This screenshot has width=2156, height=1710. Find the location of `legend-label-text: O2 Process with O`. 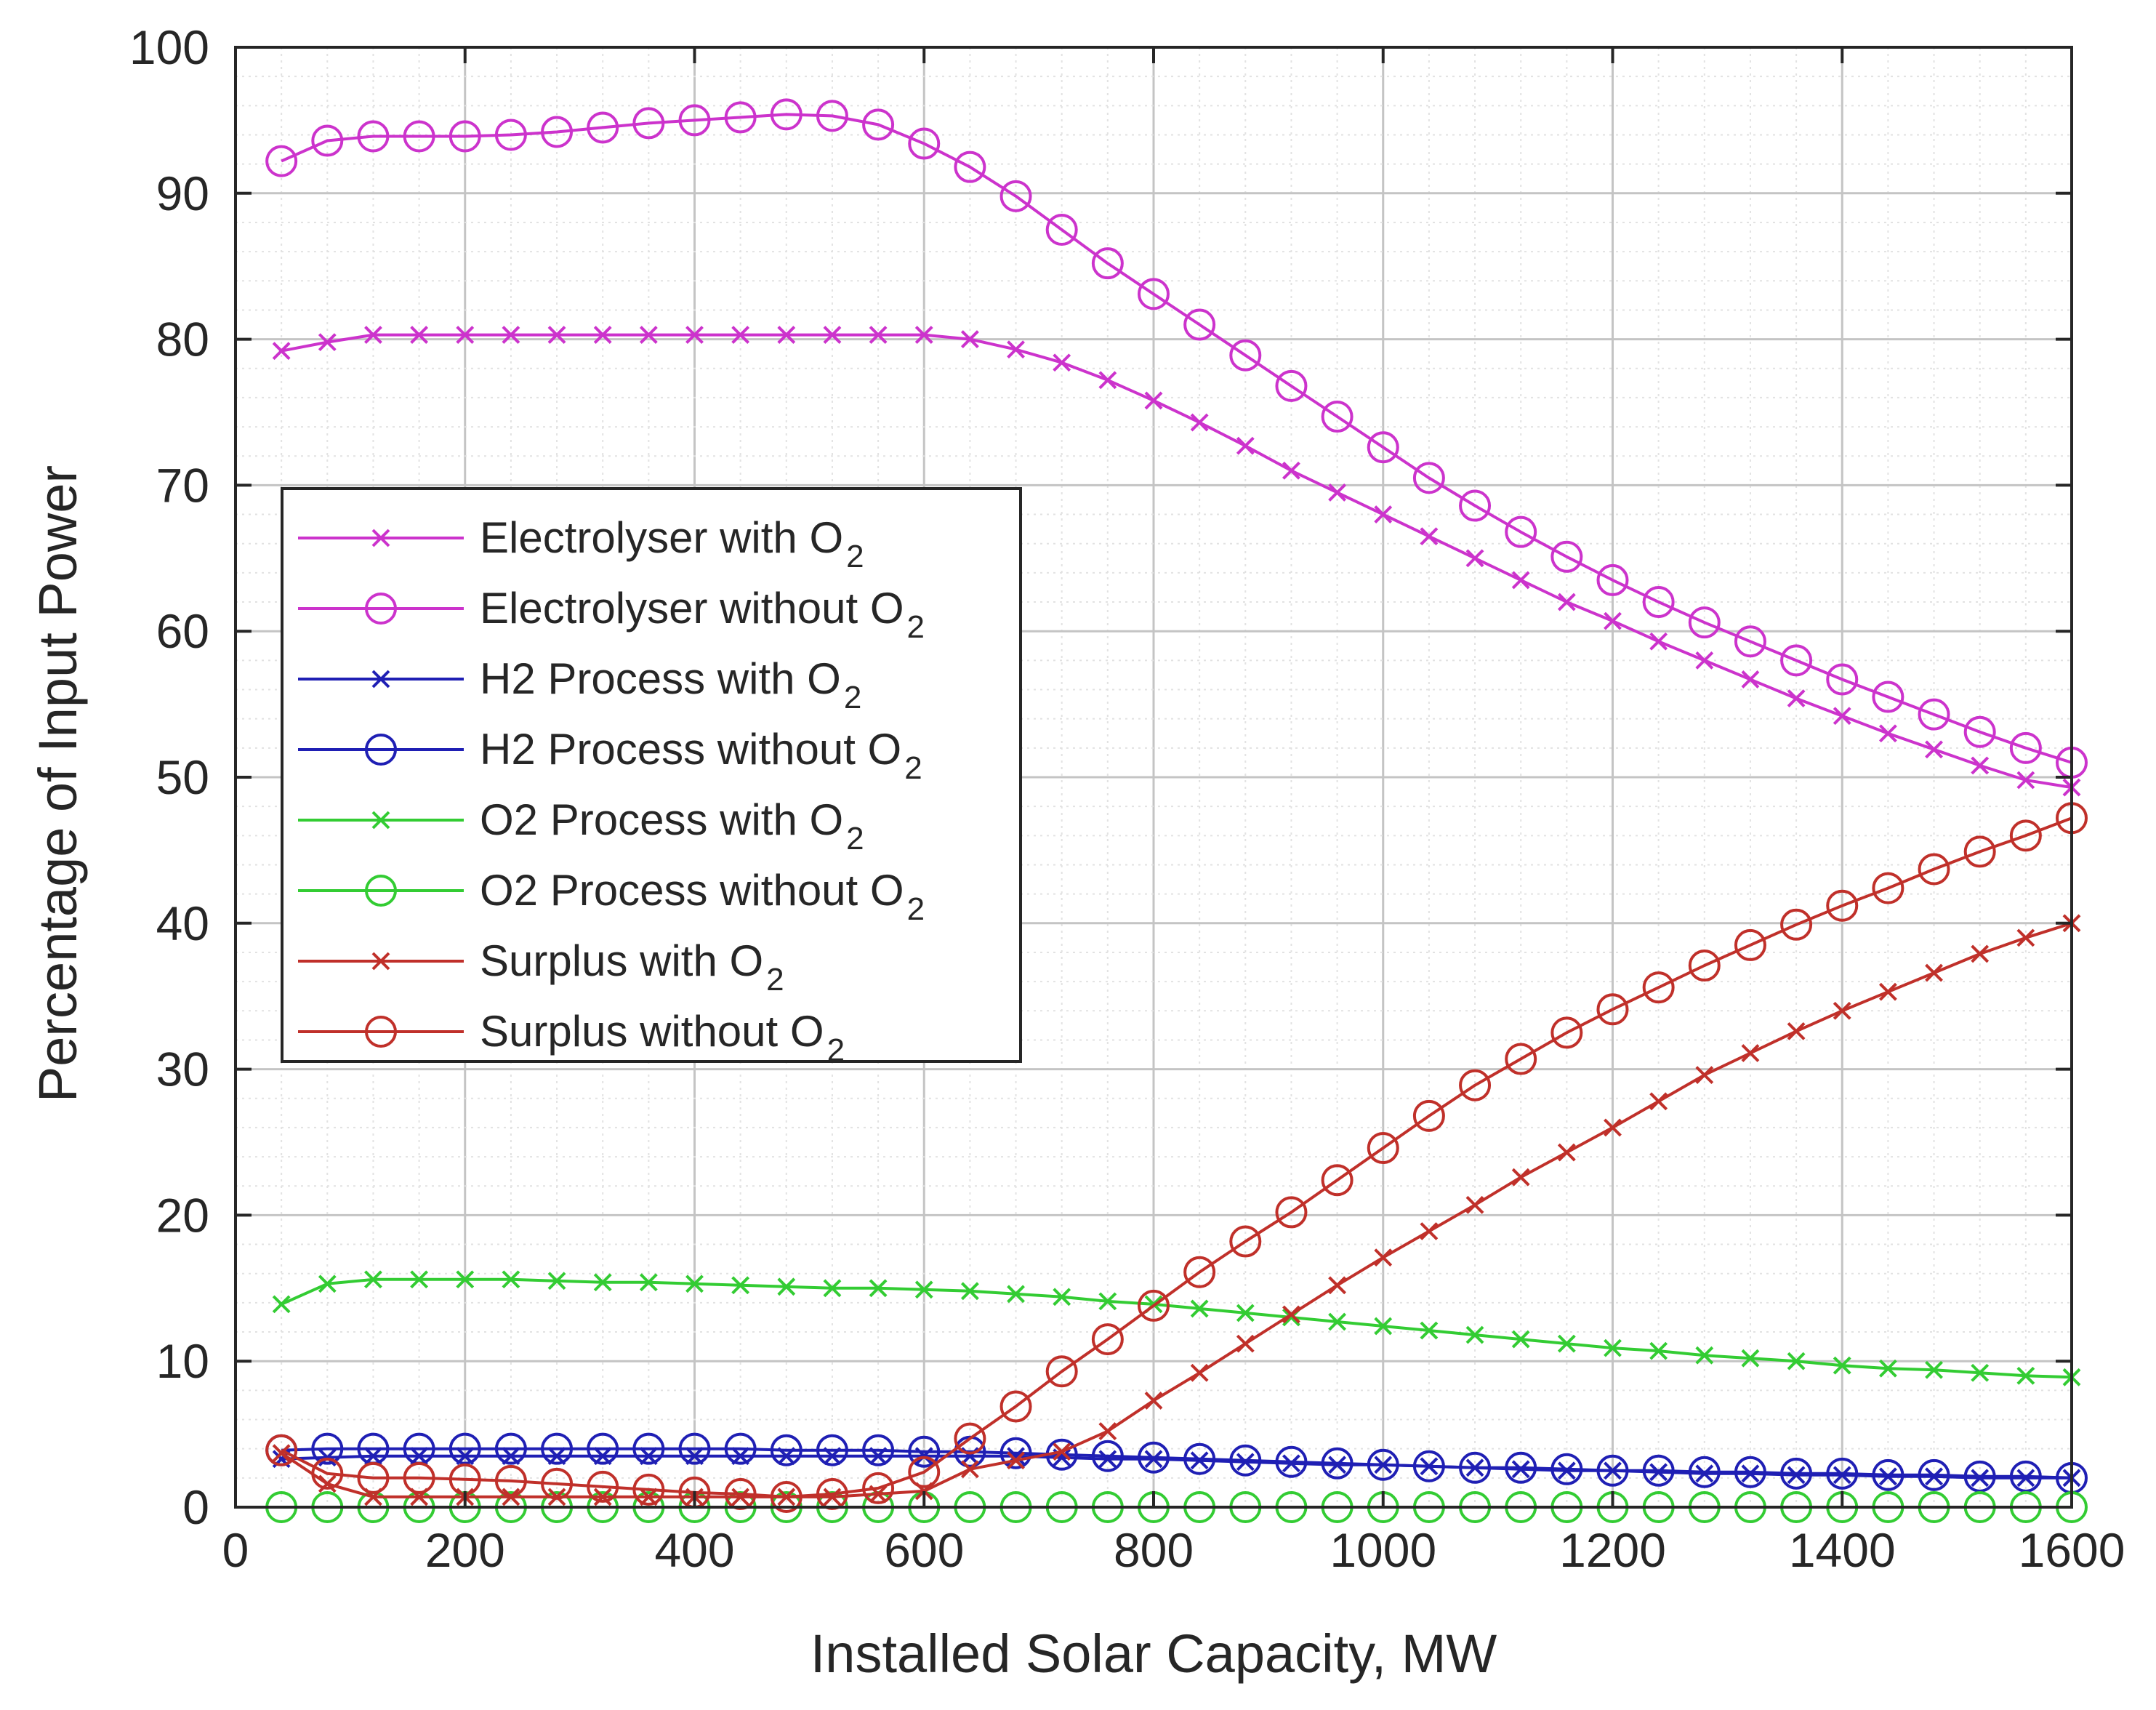

legend-label-text: O2 Process with O is located at coordinates (661, 819).